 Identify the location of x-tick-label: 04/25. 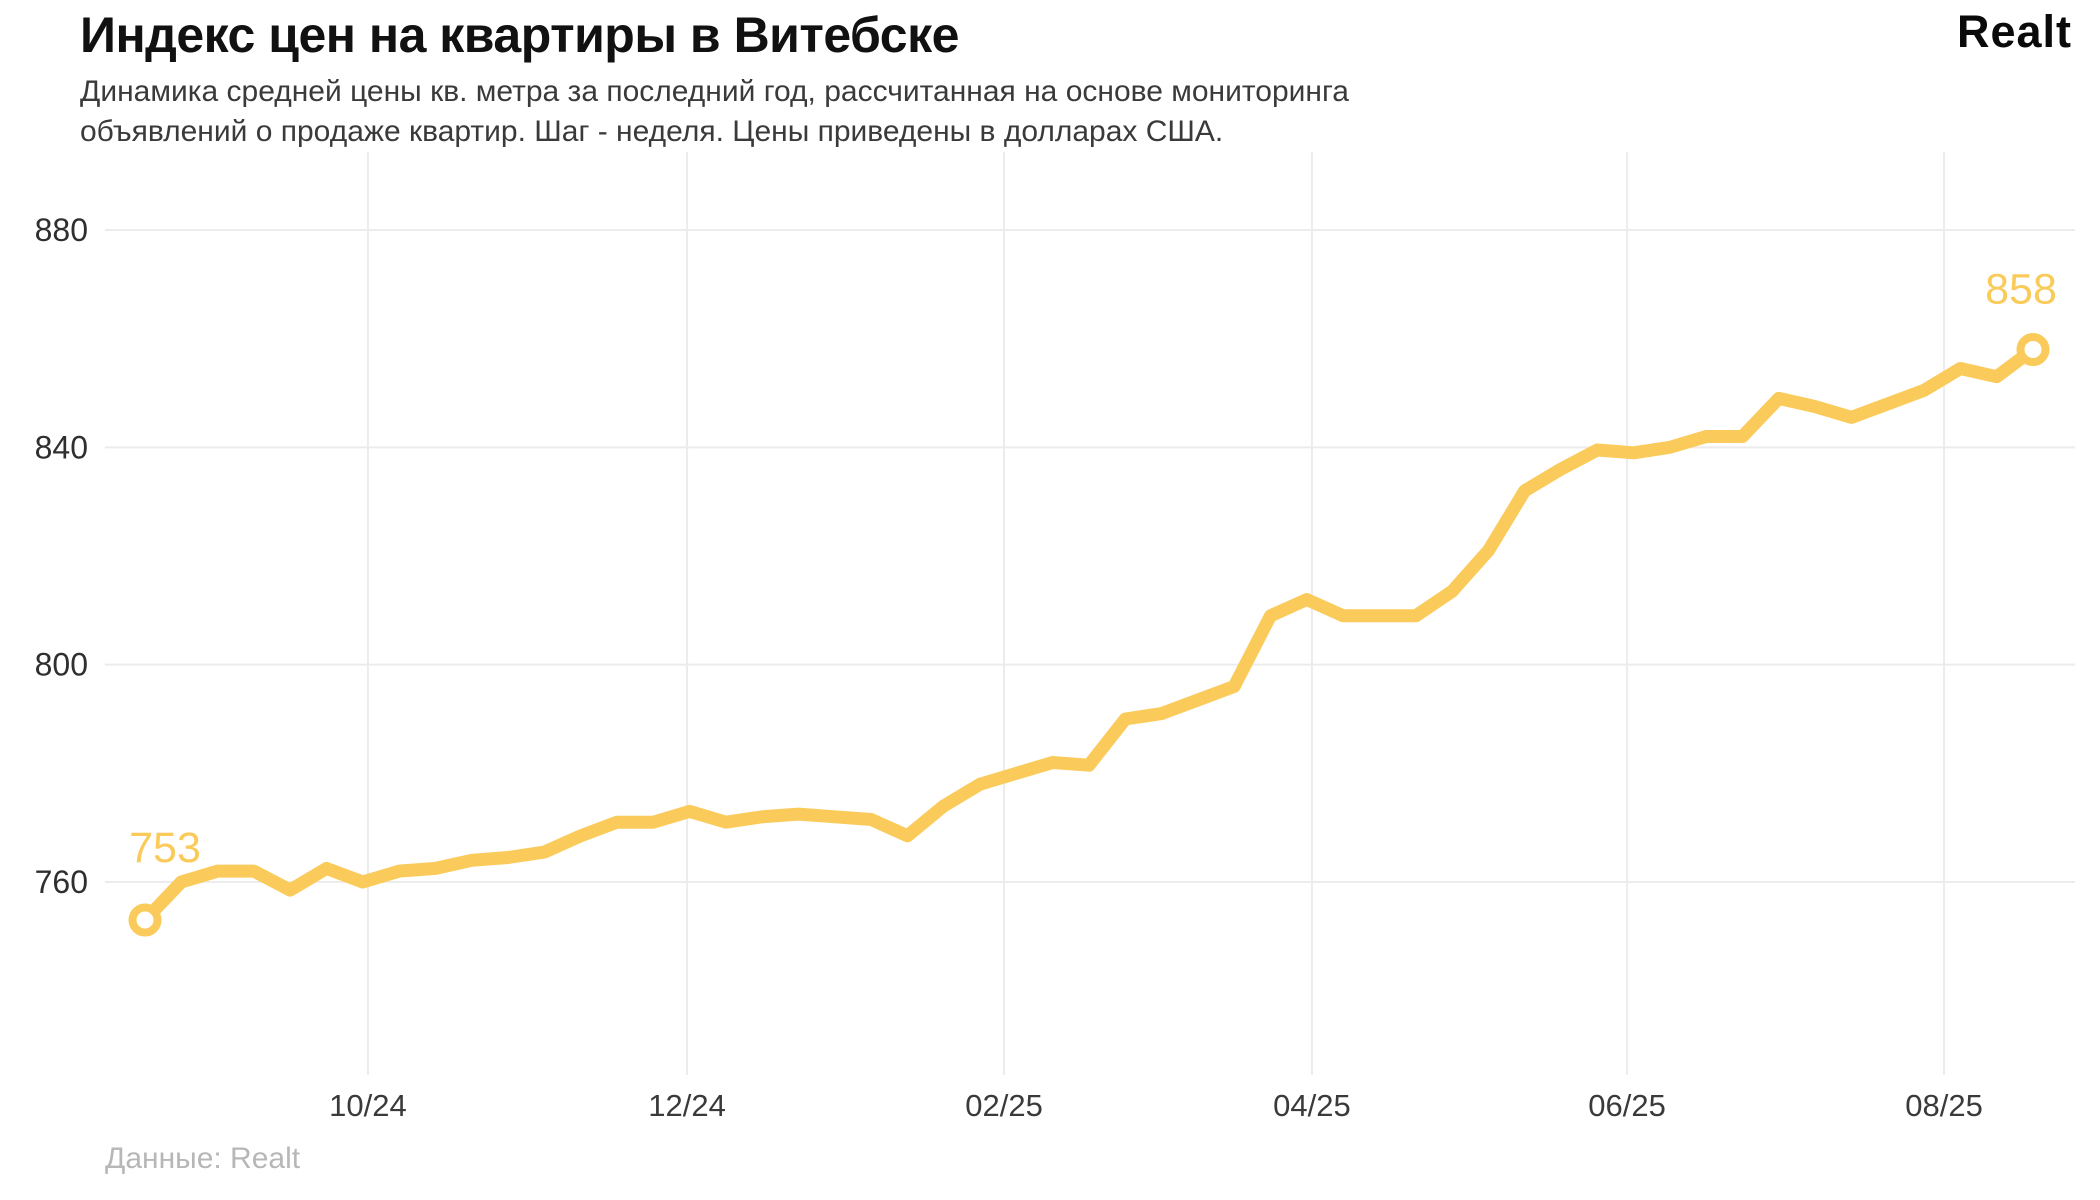
(1312, 1105).